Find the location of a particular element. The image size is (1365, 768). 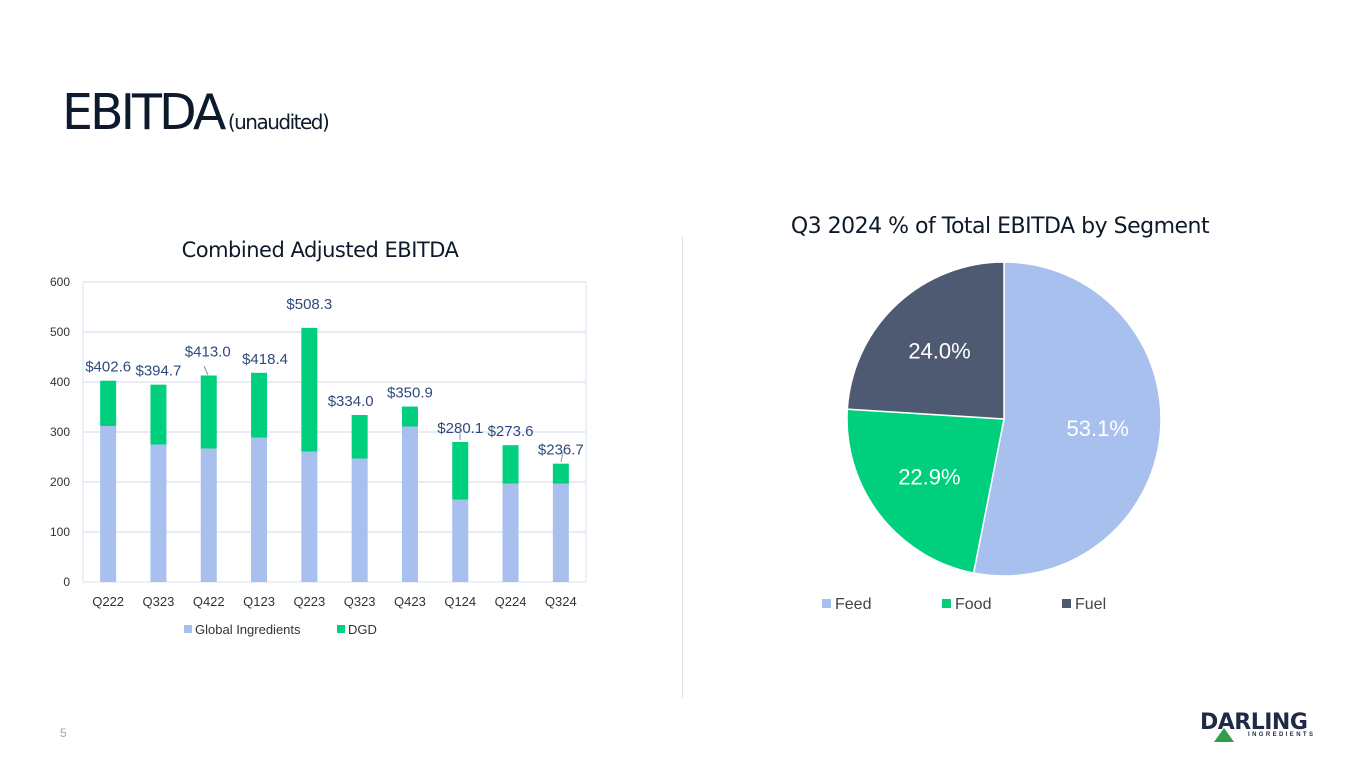

legend-swatch-fuel is located at coordinates (1066, 603).